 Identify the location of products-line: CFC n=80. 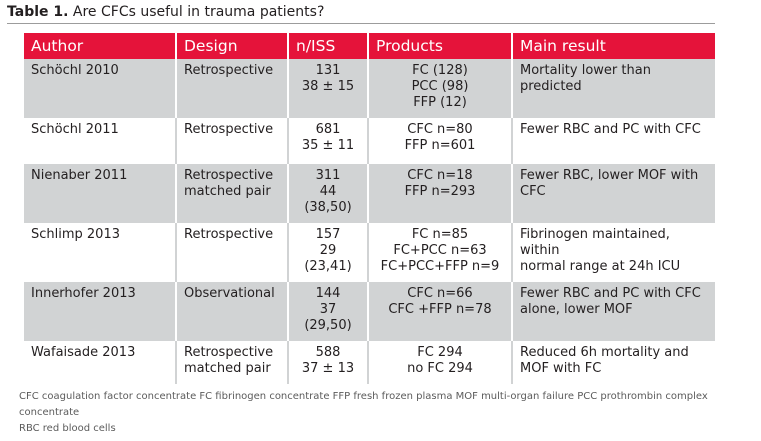
(440, 129).